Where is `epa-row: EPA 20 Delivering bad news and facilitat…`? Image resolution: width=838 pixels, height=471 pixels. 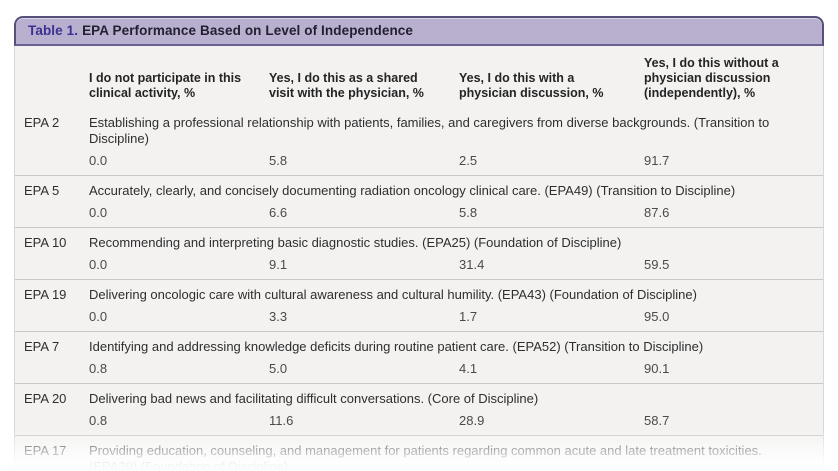
epa-row: EPA 20 Delivering bad news and facilitat… is located at coordinates (419, 408).